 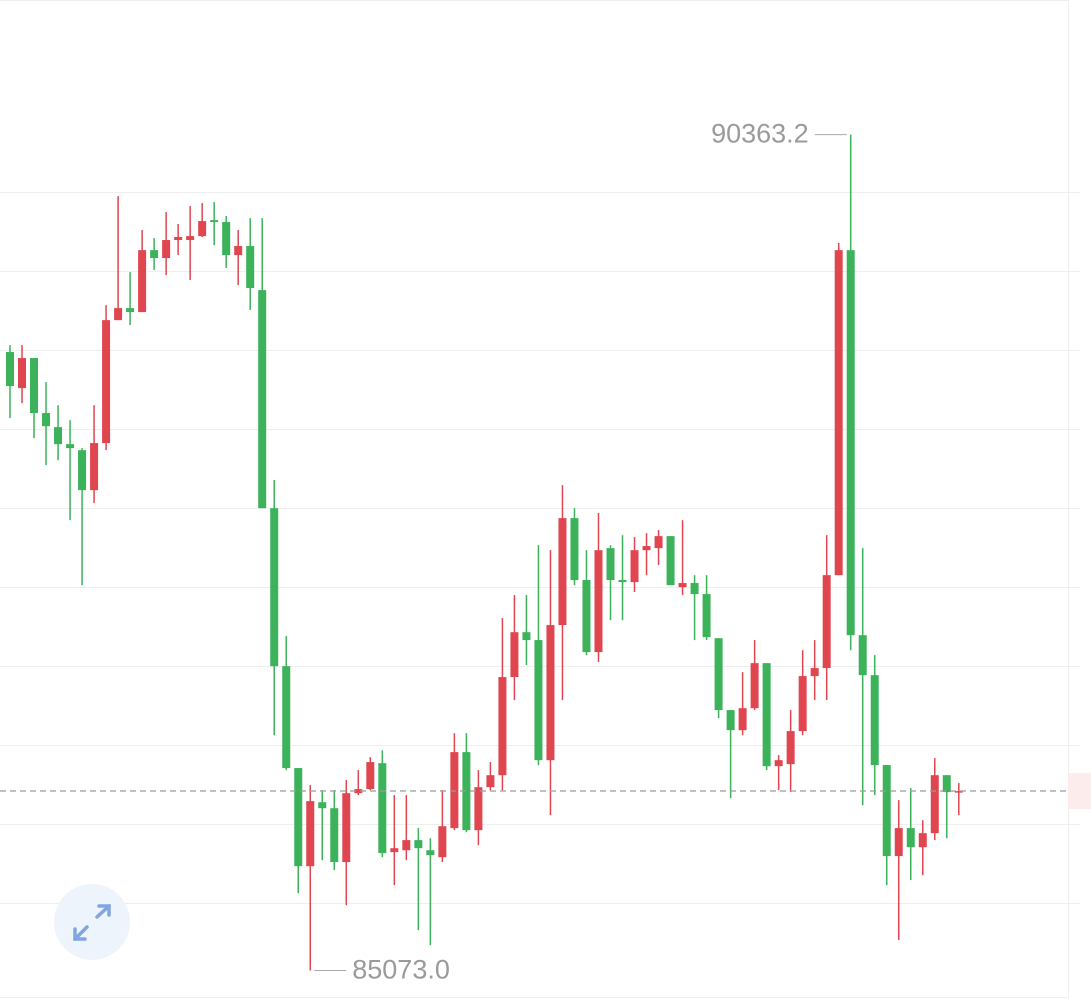 What do you see at coordinates (401, 970) in the screenshot?
I see `low-annotation: 85073.0` at bounding box center [401, 970].